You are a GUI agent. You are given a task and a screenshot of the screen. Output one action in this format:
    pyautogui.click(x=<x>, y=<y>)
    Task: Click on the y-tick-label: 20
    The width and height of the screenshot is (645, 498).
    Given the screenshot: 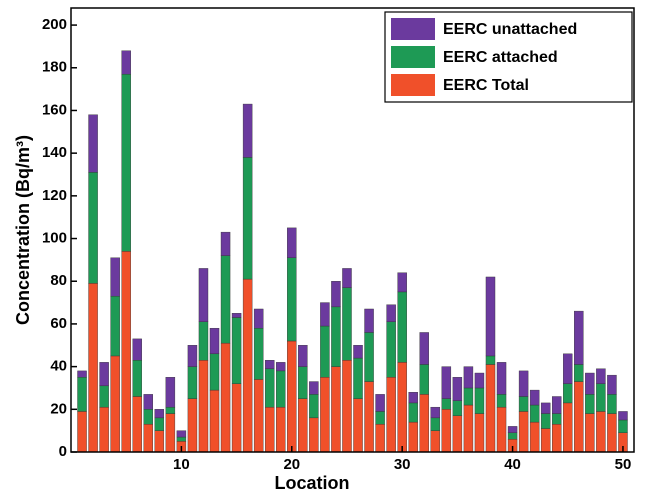 What is the action you would take?
    pyautogui.click(x=58, y=408)
    